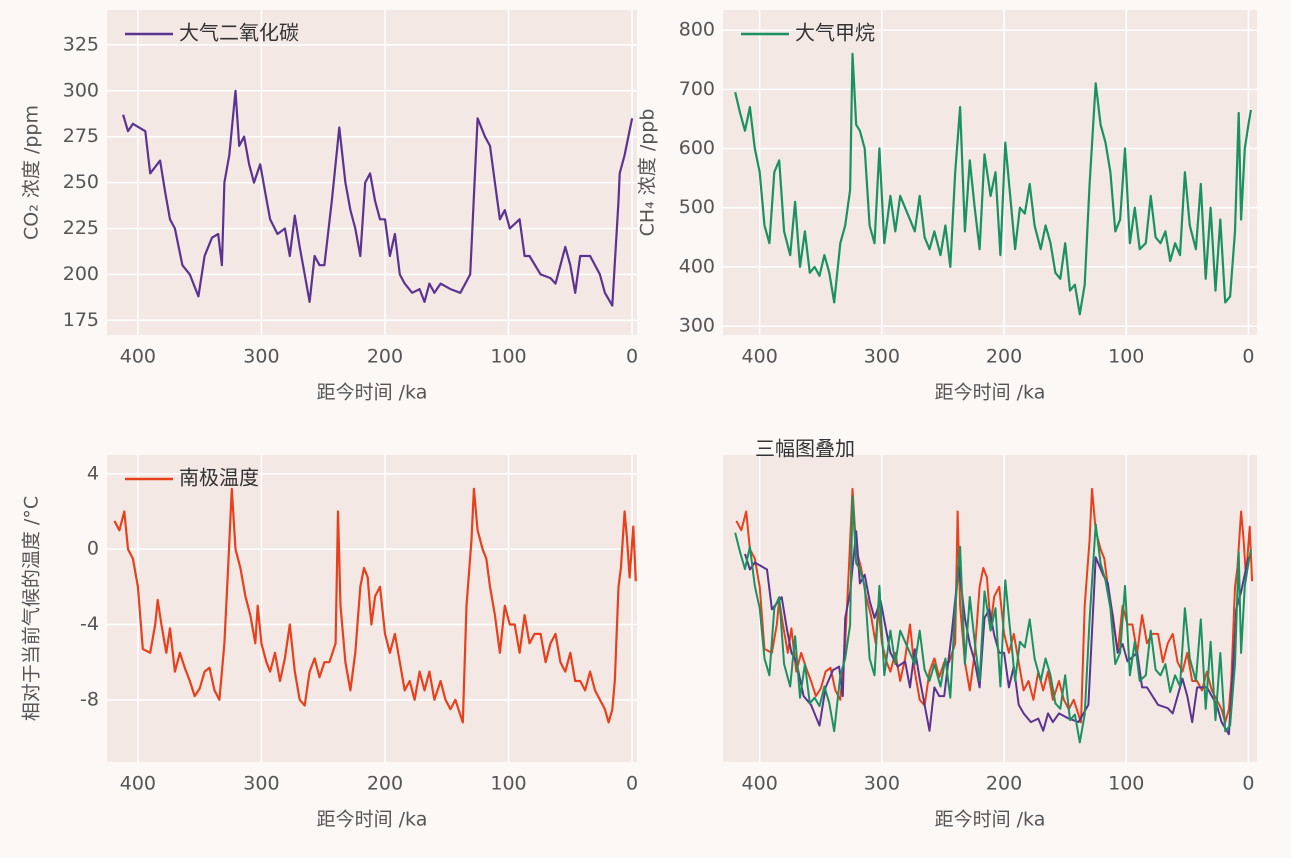 This screenshot has height=858, width=1291. What do you see at coordinates (239, 33) in the screenshot?
I see `legend-label: 大气二氧化碳` at bounding box center [239, 33].